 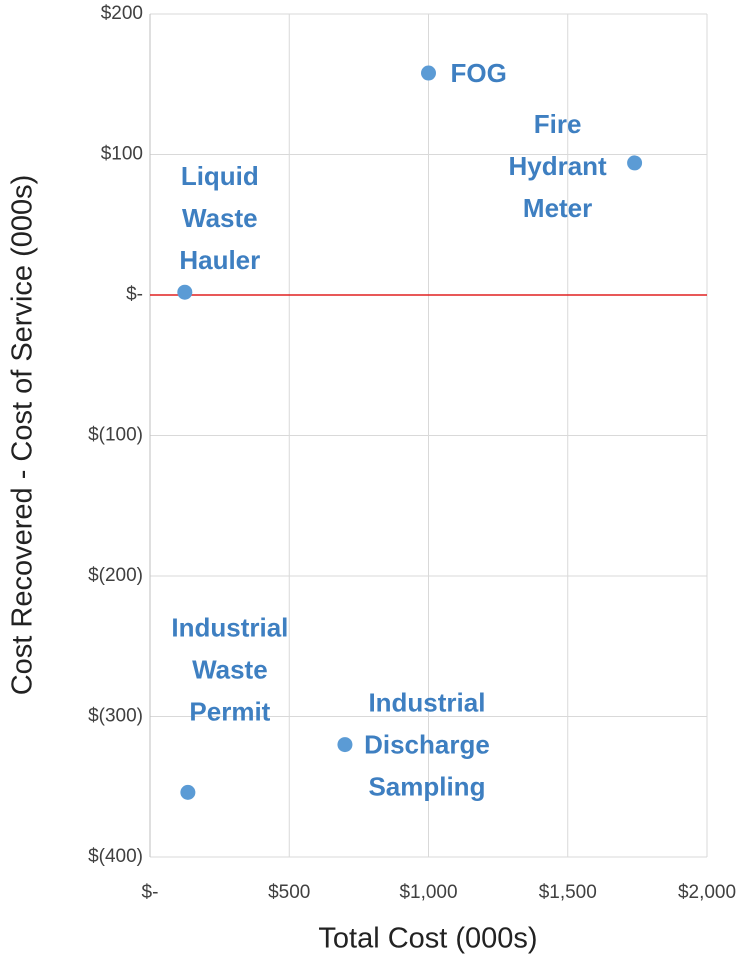 What do you see at coordinates (219, 218) in the screenshot?
I see `point-label: Liquid Waste Hauler` at bounding box center [219, 218].